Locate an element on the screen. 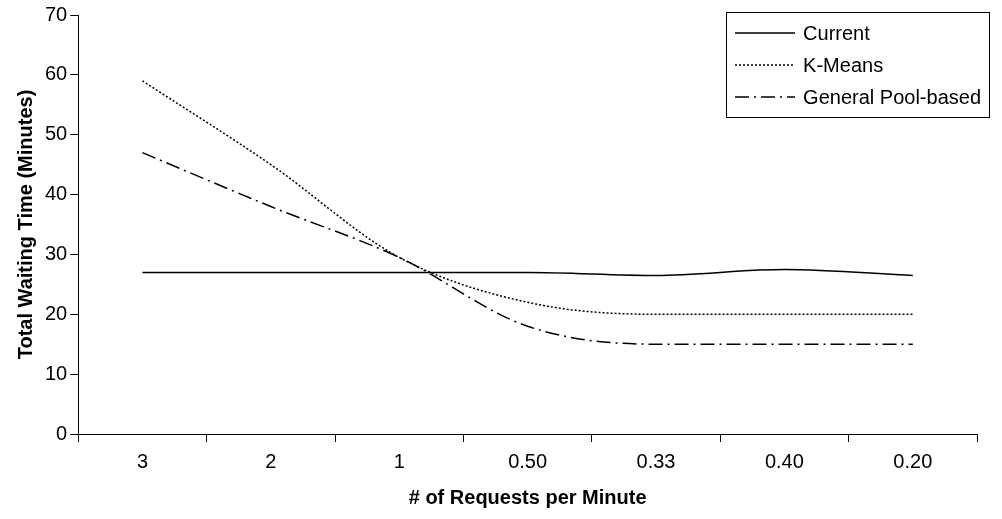 The width and height of the screenshot is (1002, 519). x-tick-label: 0.33 is located at coordinates (656, 460).